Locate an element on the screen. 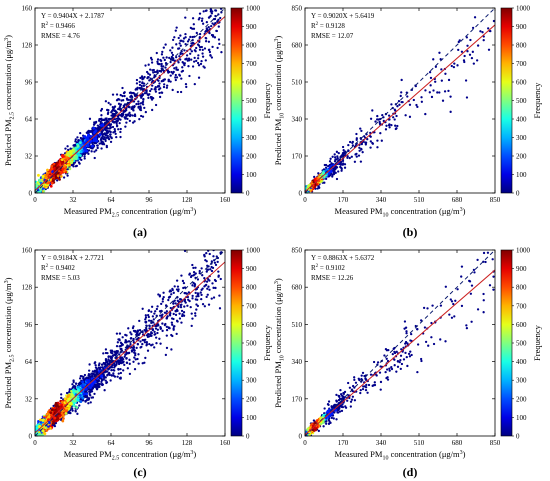  y-tick-label: 160 is located at coordinates (27, 9).